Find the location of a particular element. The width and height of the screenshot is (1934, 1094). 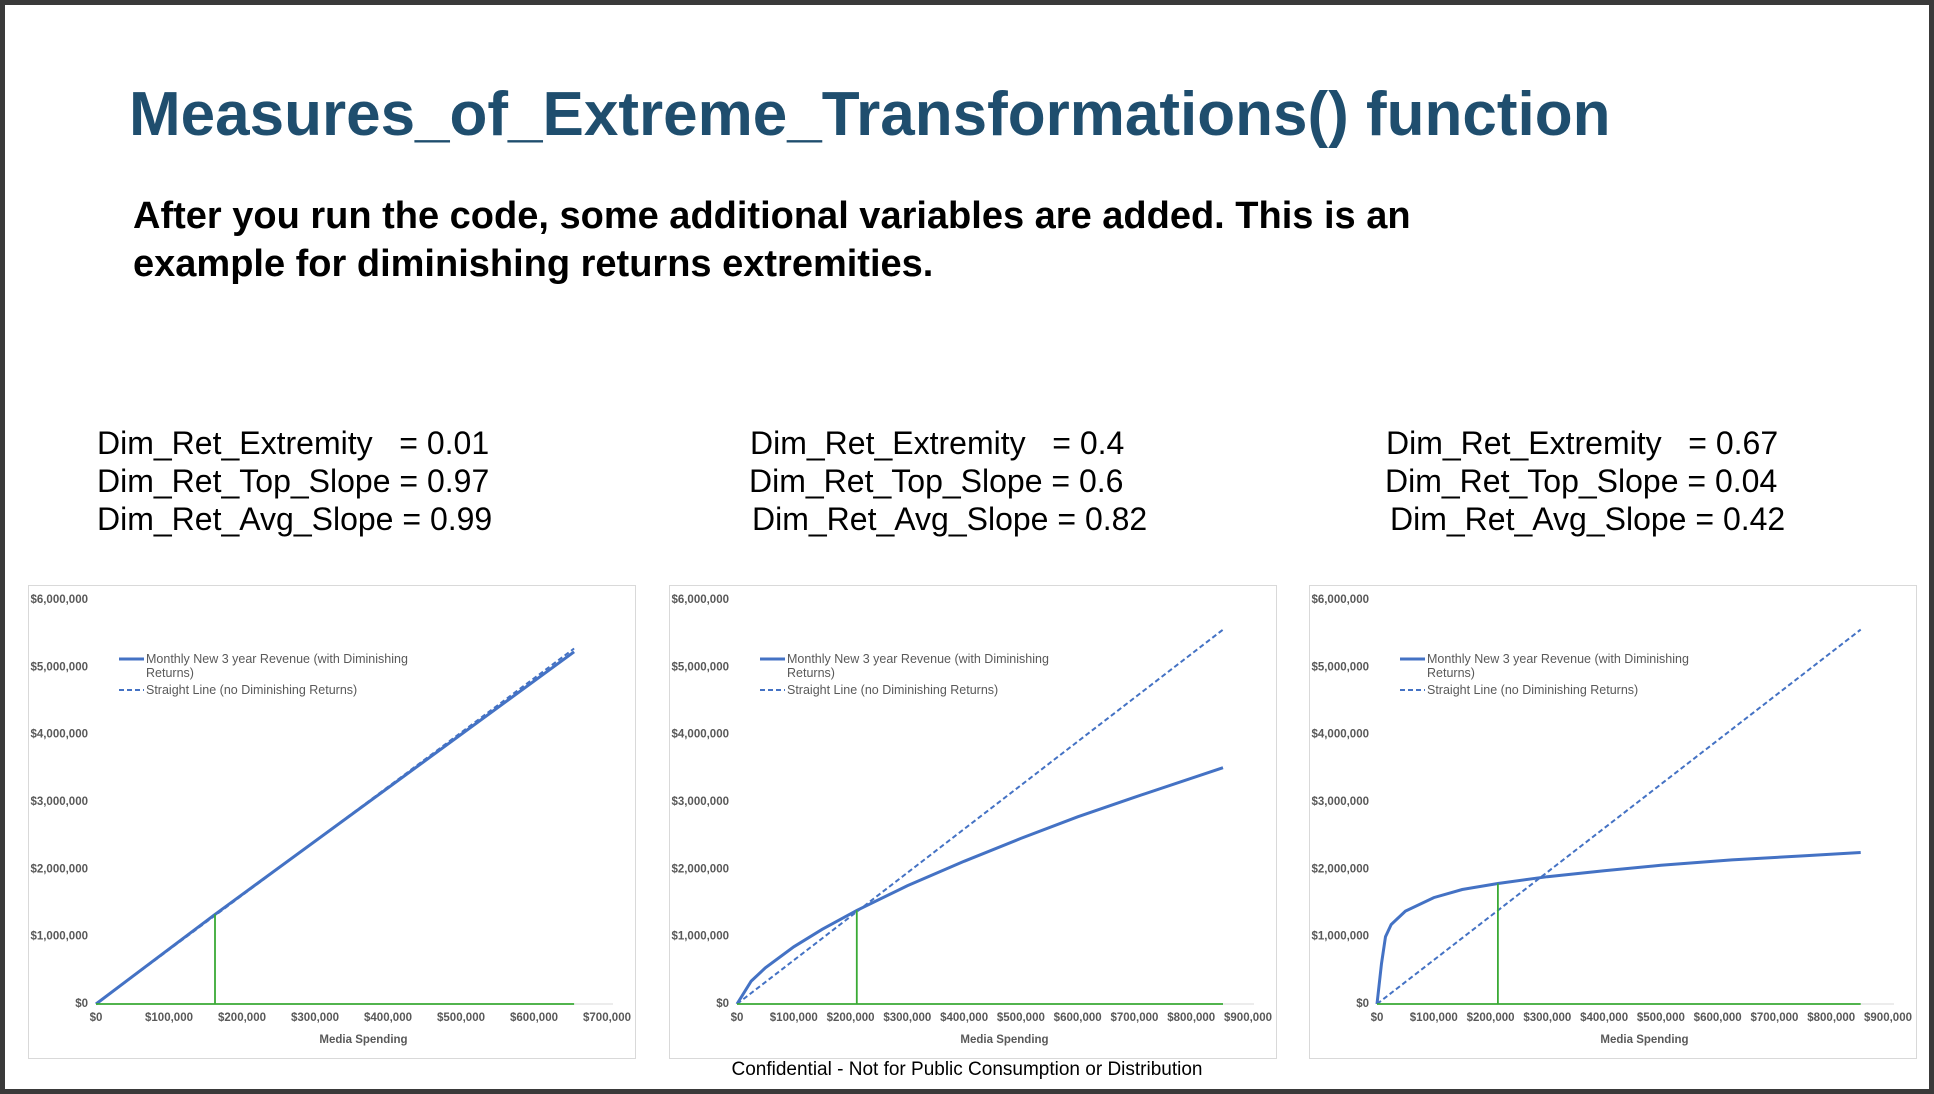

stat-line: Dim_Ret_Top_Slope = 0.97 is located at coordinates (293, 481).